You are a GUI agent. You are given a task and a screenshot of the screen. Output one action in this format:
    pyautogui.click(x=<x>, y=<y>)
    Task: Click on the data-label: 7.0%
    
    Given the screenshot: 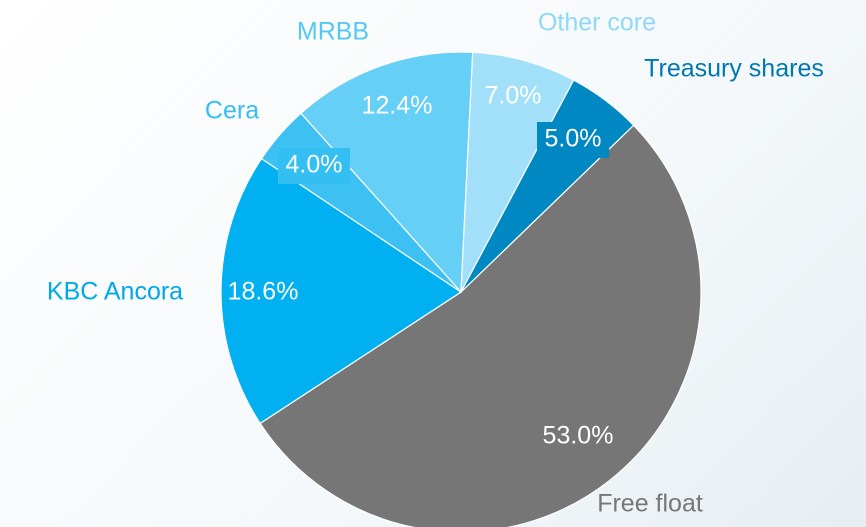 What is the action you would take?
    pyautogui.click(x=513, y=96)
    